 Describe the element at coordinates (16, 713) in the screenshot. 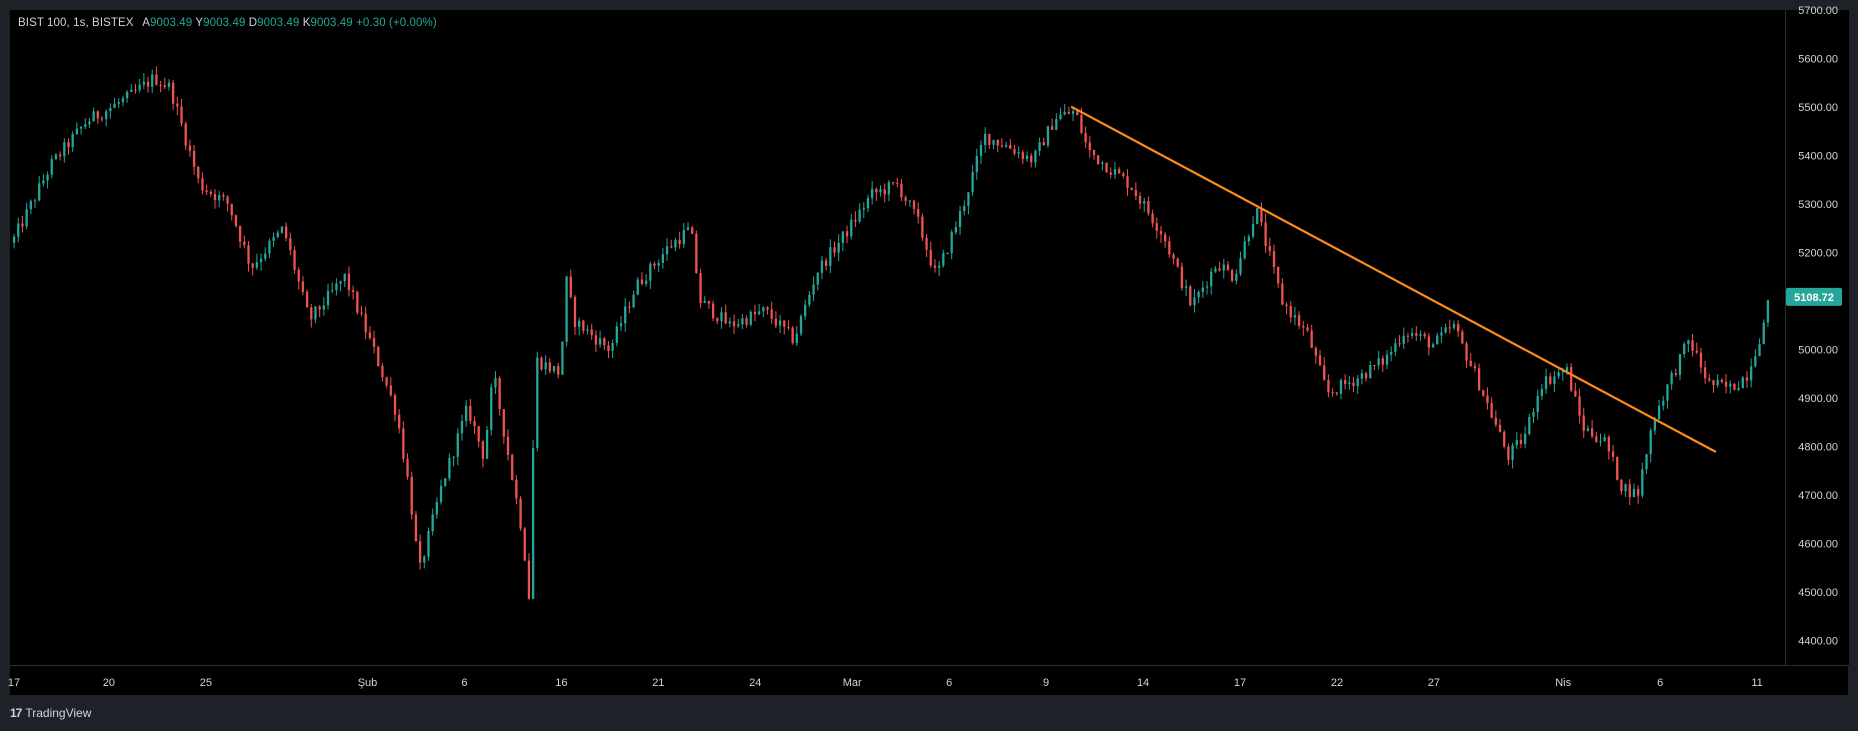

I see `tradingview-logo-icon: 17` at that location.